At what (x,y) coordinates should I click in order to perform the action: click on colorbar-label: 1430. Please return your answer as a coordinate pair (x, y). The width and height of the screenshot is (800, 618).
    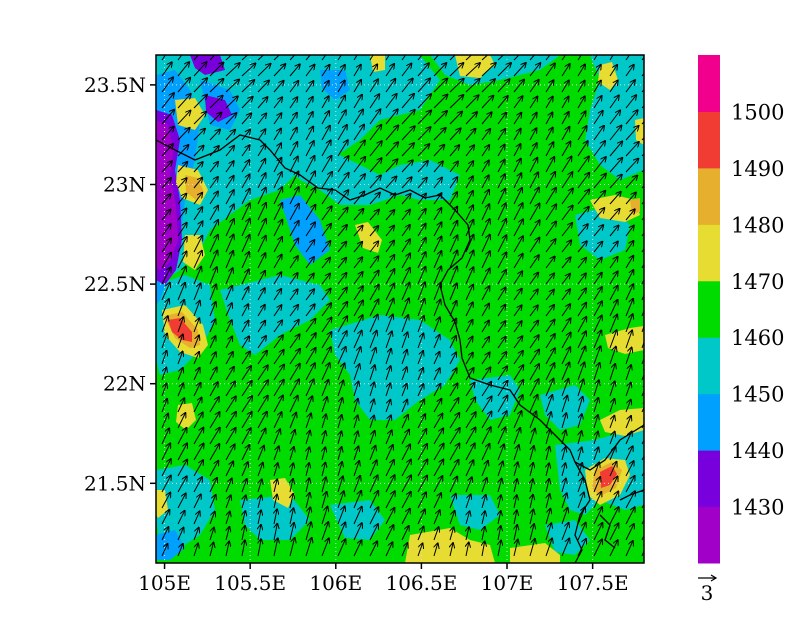
    Looking at the image, I should click on (757, 508).